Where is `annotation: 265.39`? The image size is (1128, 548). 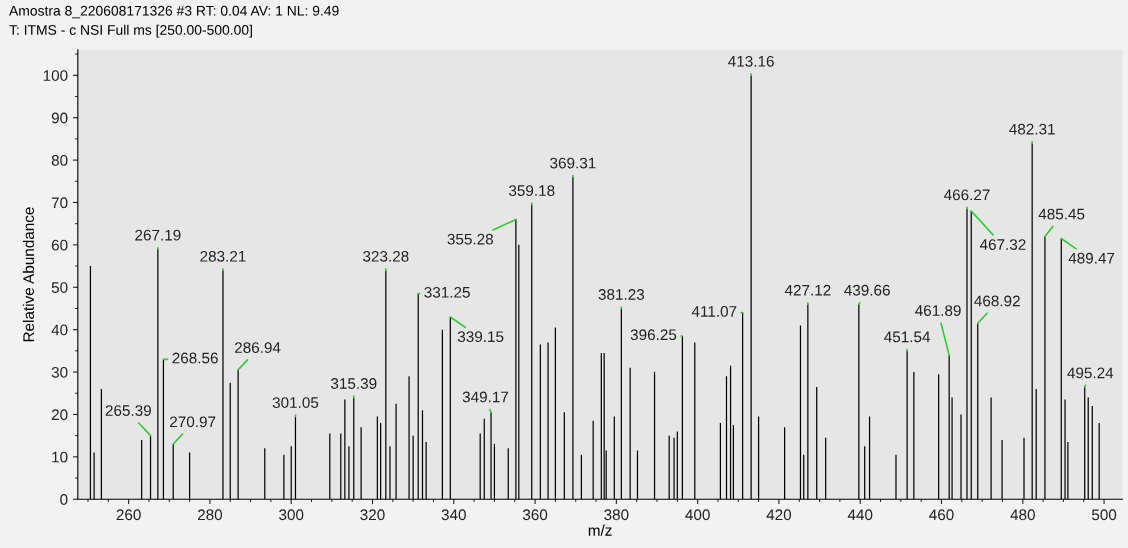 annotation: 265.39 is located at coordinates (128, 410).